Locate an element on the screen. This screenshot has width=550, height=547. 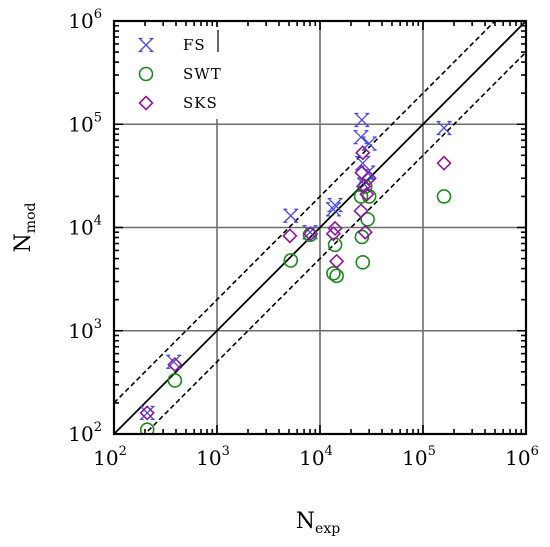
y-tick-label-2: 10³ is located at coordinates (85, 330).